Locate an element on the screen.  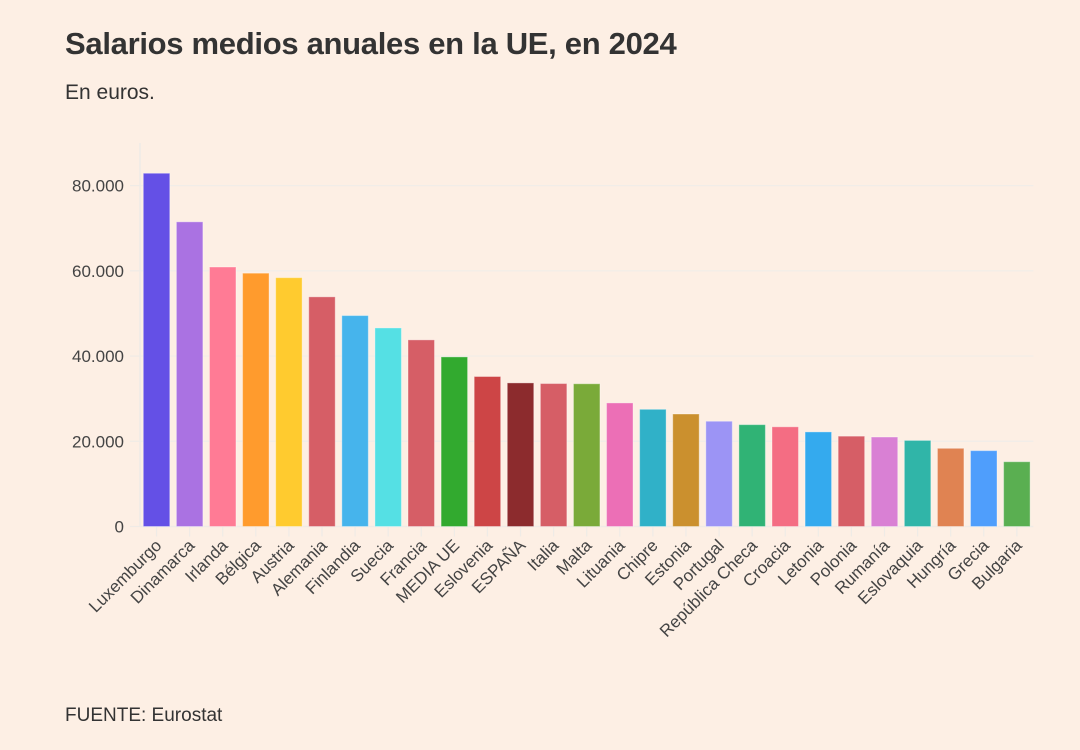
bar-españa is located at coordinates (520, 454).